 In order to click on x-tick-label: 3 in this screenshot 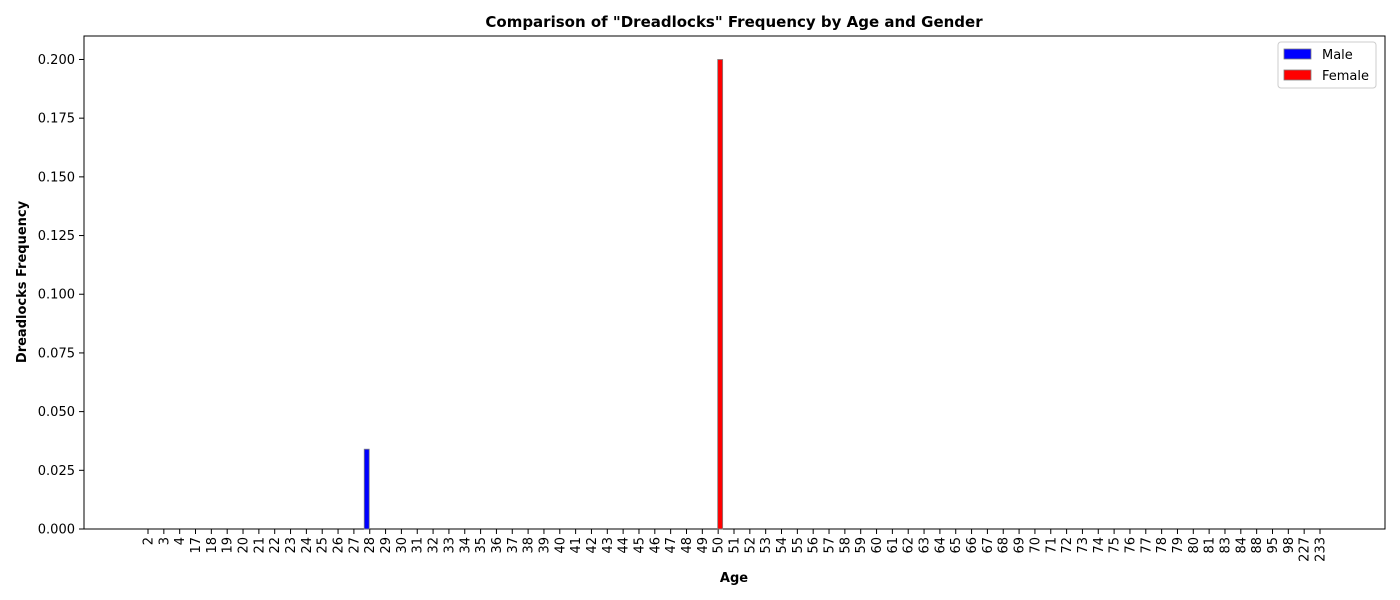, I will do `click(164, 541)`.